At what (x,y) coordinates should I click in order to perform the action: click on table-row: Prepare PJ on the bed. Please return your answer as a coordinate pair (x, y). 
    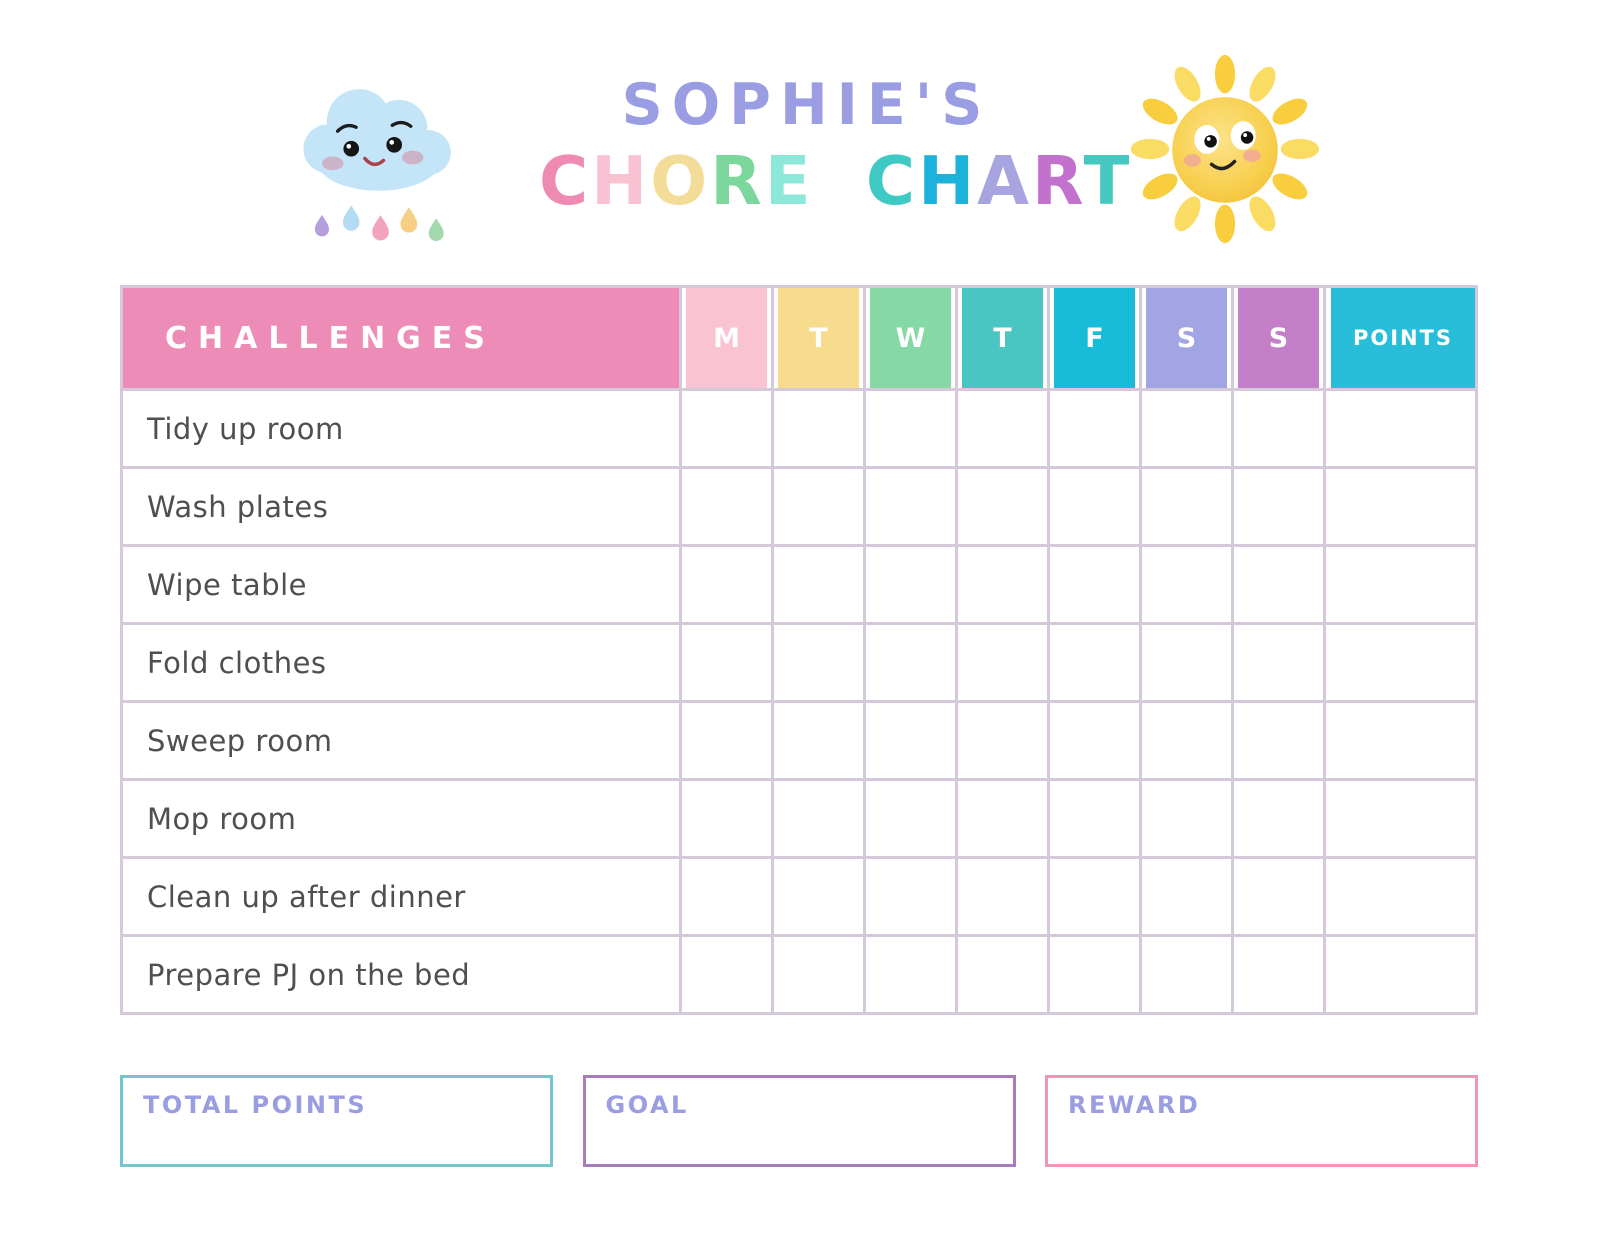
    Looking at the image, I should click on (799, 973).